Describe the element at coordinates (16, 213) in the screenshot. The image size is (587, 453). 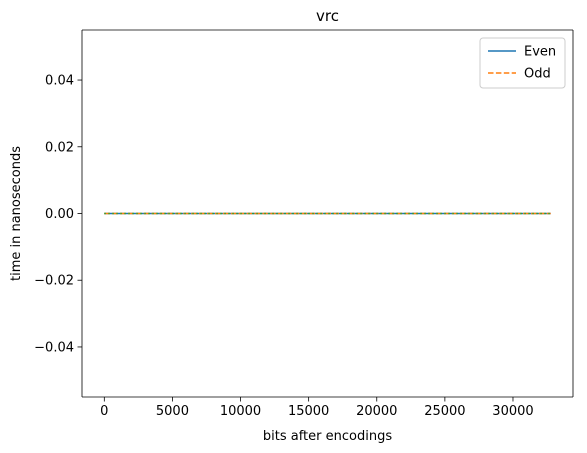
I see `y-axis-label: time in nanoseconds` at that location.